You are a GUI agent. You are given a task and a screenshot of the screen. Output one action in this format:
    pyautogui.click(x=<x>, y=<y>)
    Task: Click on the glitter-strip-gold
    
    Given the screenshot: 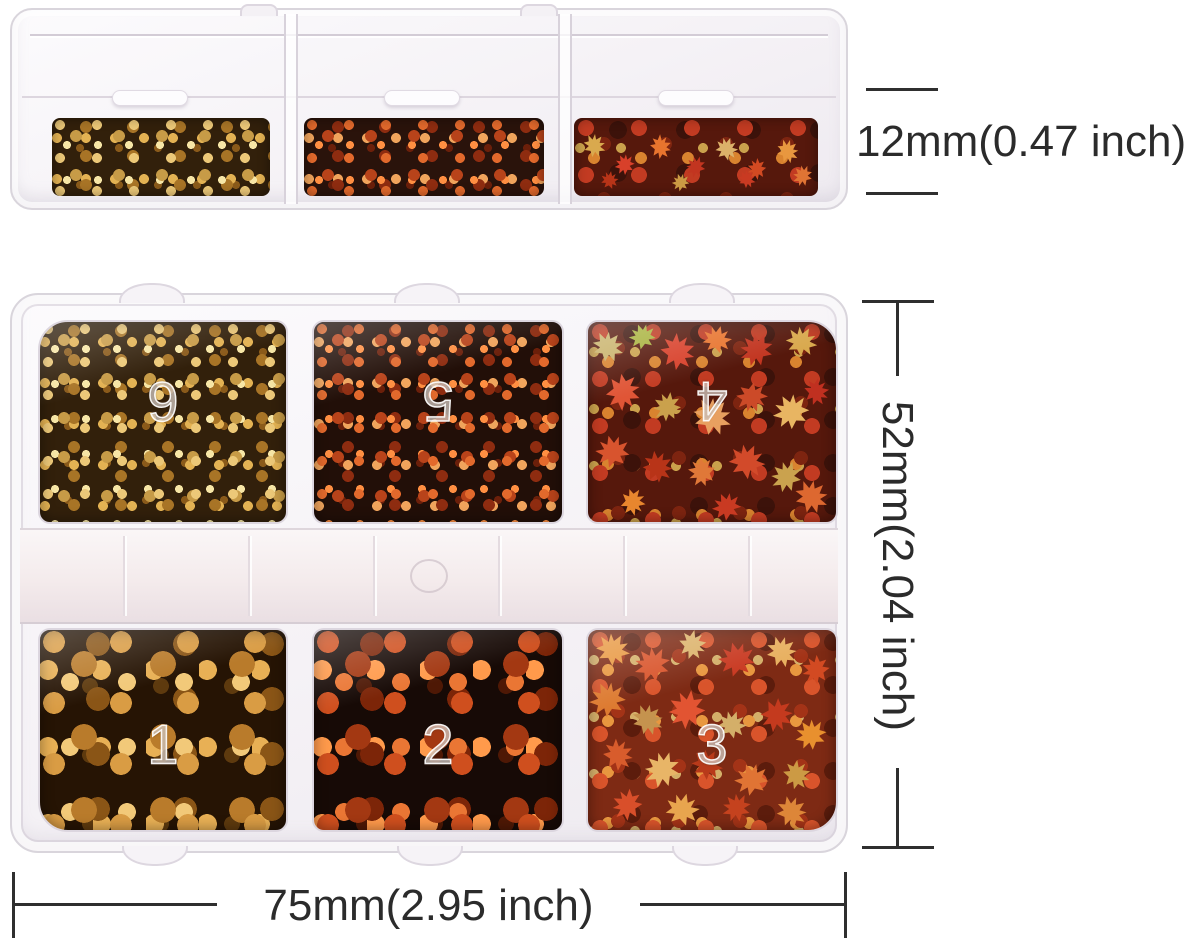 What is the action you would take?
    pyautogui.click(x=161, y=157)
    